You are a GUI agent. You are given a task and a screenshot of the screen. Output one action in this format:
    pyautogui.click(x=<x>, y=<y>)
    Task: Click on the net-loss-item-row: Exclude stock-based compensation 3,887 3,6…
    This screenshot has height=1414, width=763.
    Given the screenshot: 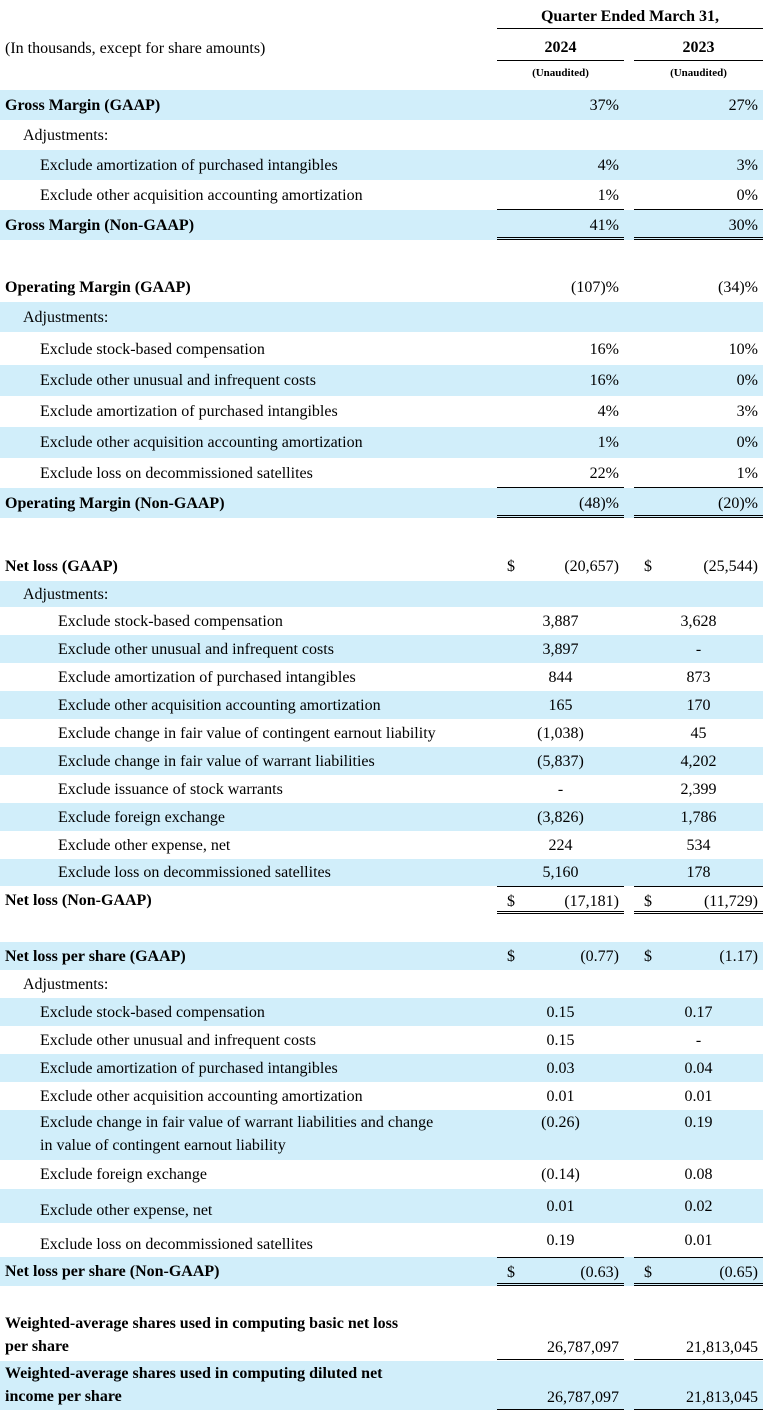 What is the action you would take?
    pyautogui.click(x=381, y=621)
    